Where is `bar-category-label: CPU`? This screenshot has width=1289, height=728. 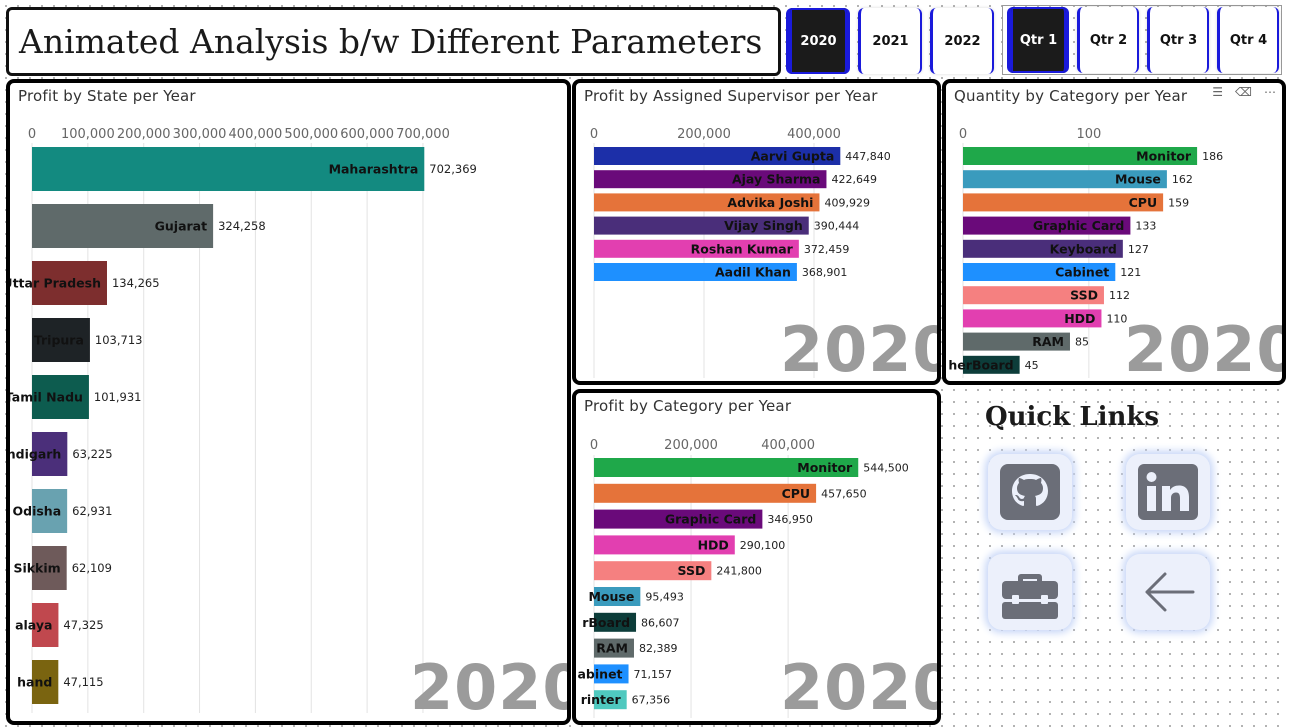
bar-category-label: CPU is located at coordinates (1143, 202).